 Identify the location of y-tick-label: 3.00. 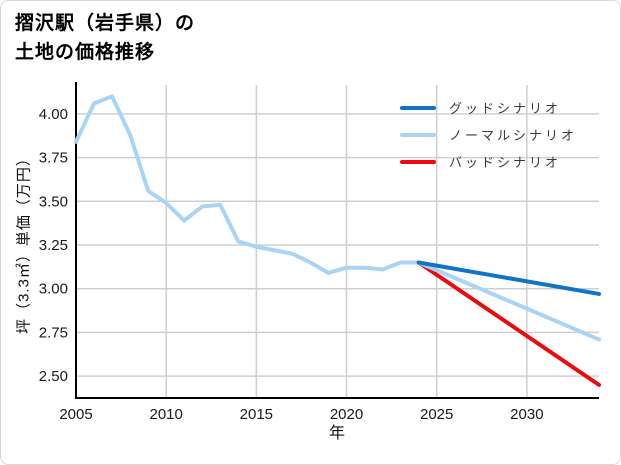
(53, 289).